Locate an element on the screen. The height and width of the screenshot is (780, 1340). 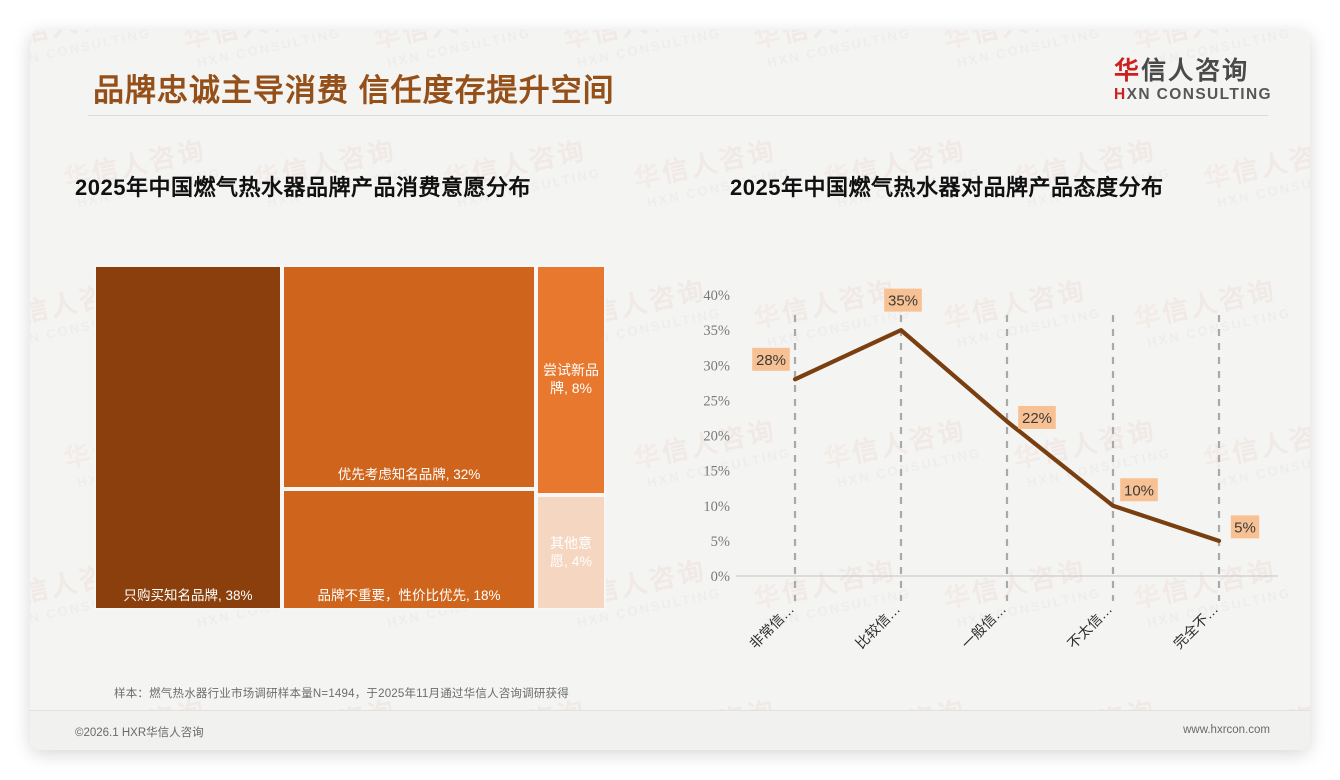
data-label-text: 35% is located at coordinates (903, 301).